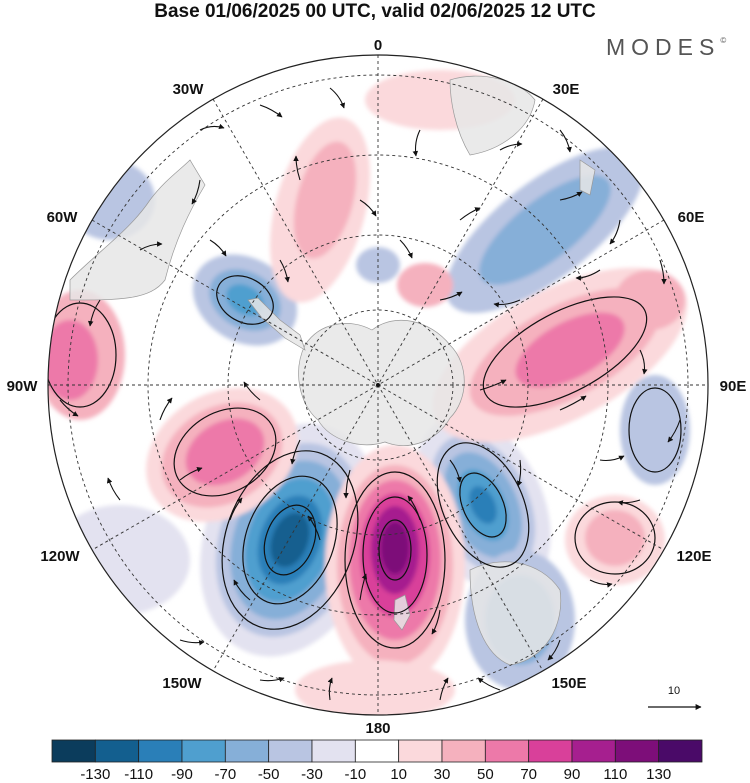 This screenshot has height=783, width=750. What do you see at coordinates (276, 324) in the screenshot?
I see `antarctic-peninsula-shape` at bounding box center [276, 324].